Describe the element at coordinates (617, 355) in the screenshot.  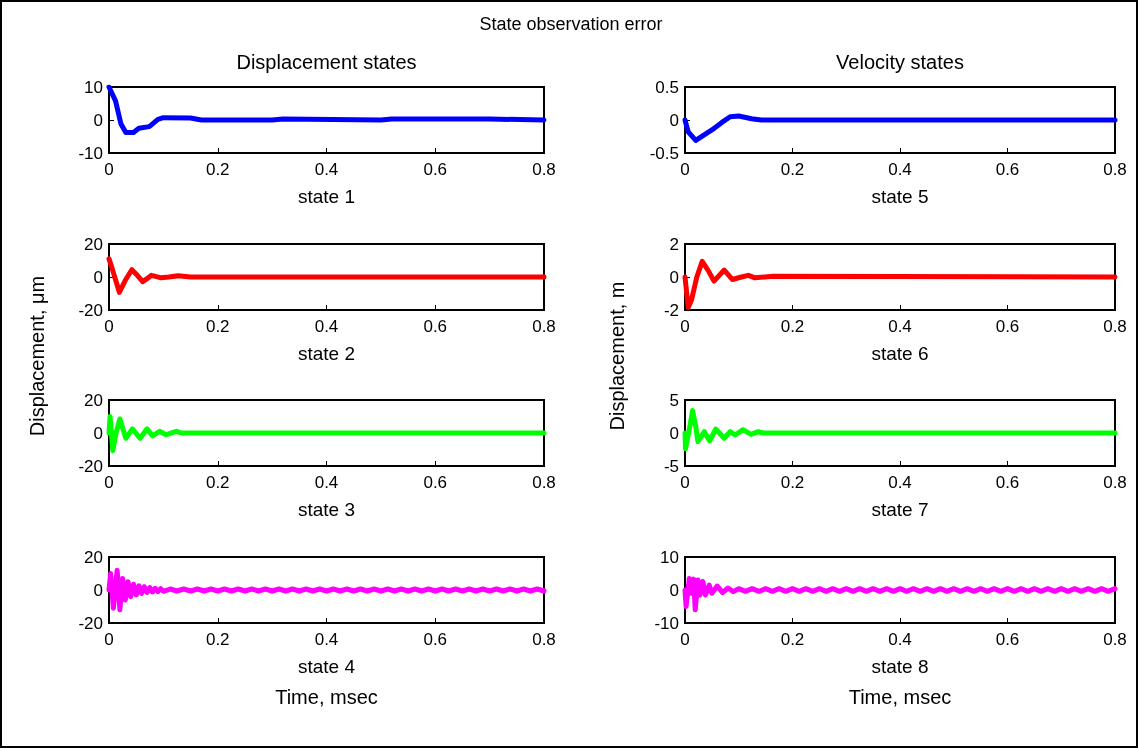
I see `y-axis-title: Displacement, m` at that location.